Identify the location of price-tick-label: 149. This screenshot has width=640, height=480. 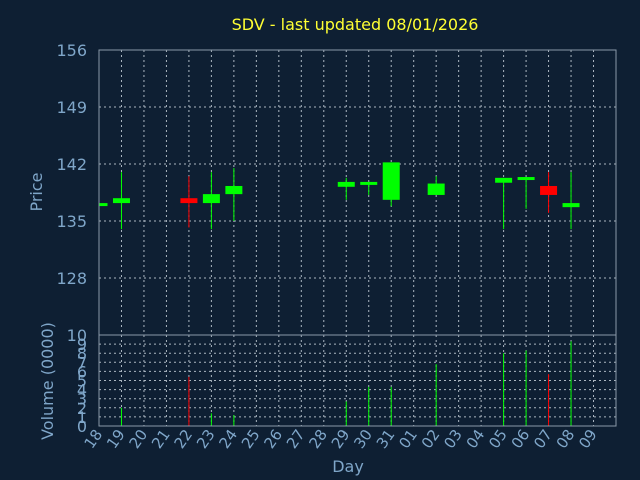
(71, 107).